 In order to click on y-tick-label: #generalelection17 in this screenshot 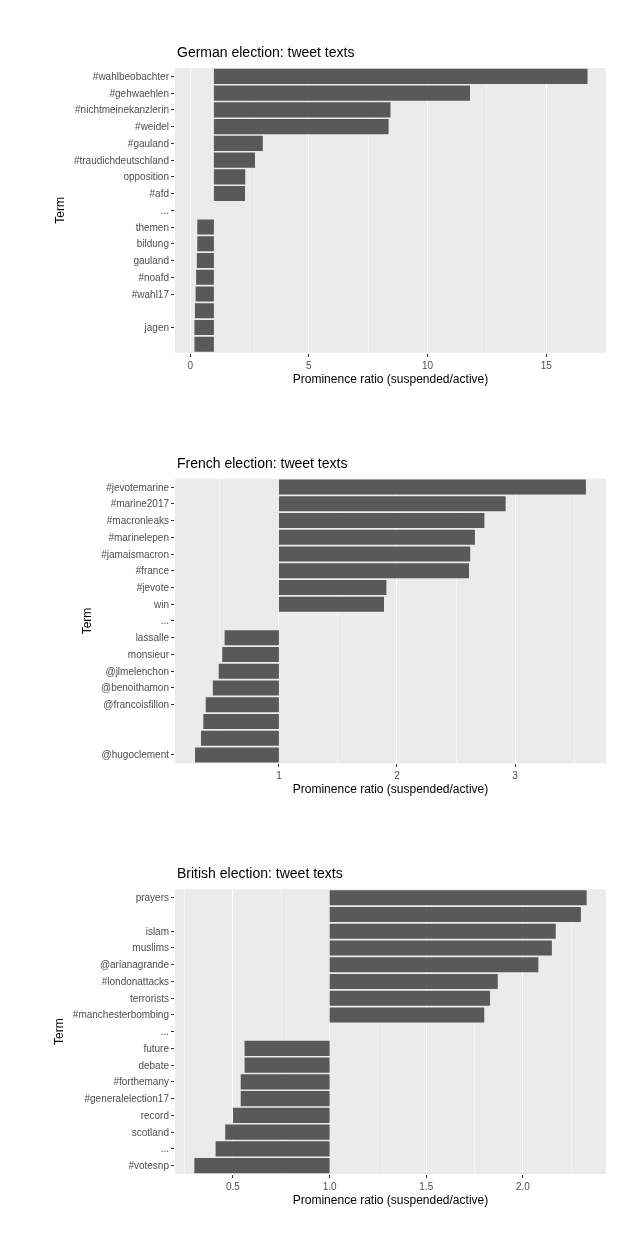, I will do `click(127, 1099)`.